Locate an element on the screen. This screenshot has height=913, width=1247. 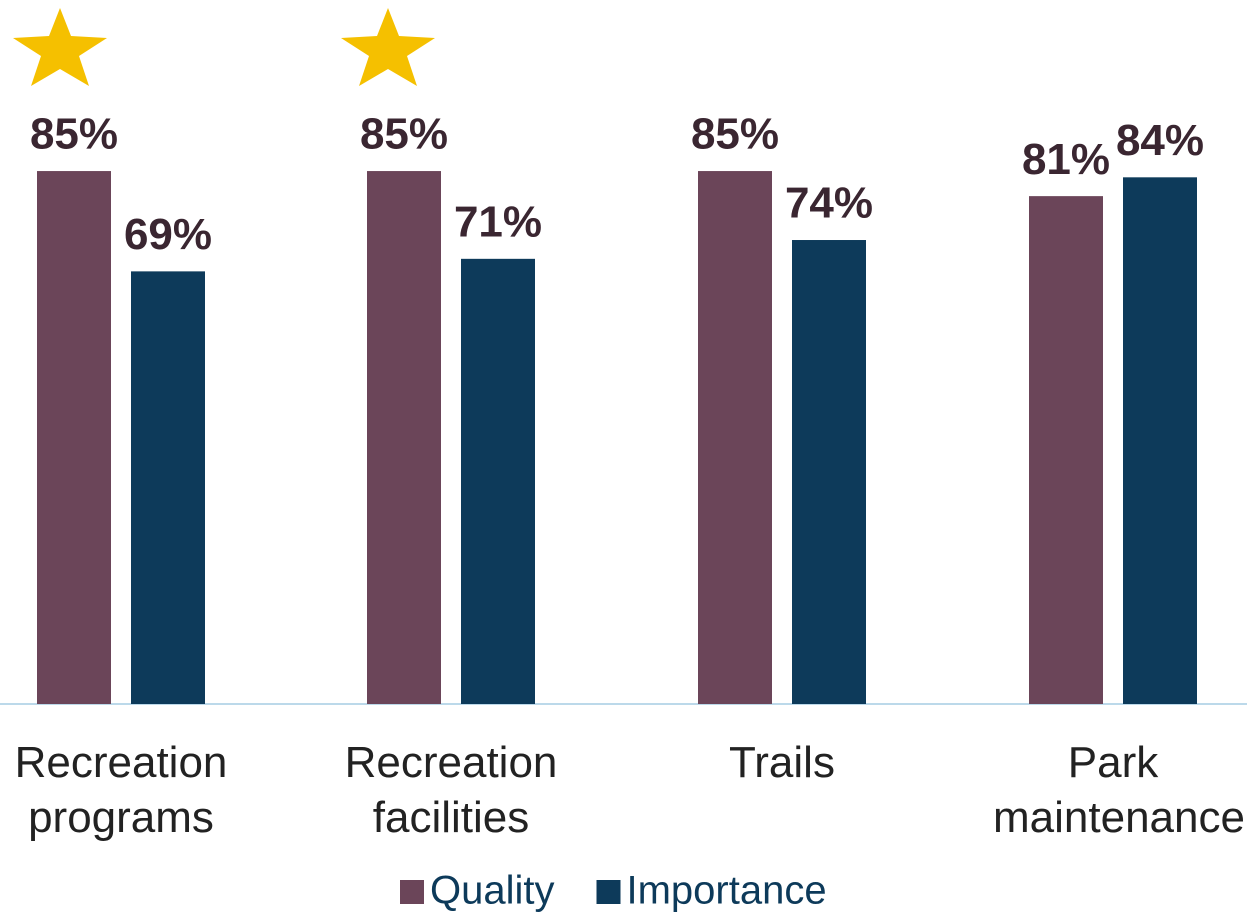
value-label: 69% is located at coordinates (168, 234).